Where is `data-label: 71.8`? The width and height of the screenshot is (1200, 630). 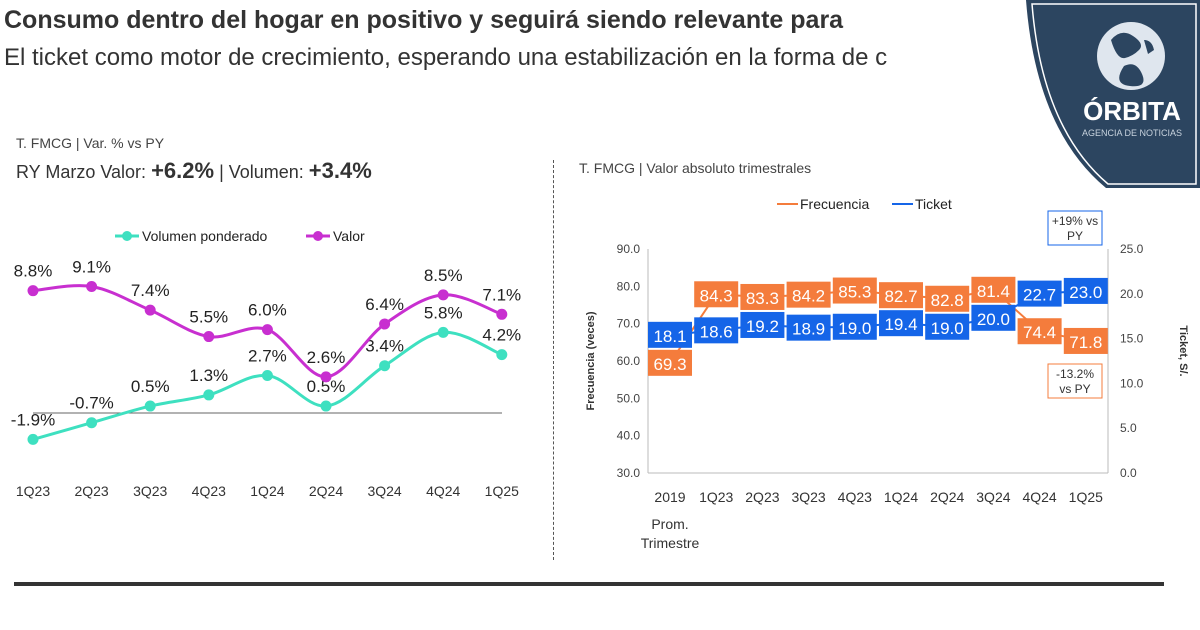 data-label: 71.8 is located at coordinates (1085, 342).